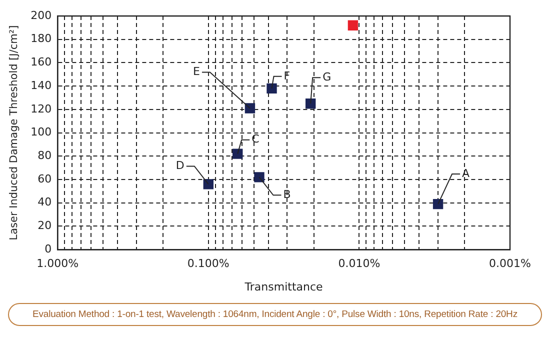 The image size is (550, 340). Describe the element at coordinates (275, 314) in the screenshot. I see `text: Evaluation Method : 1-on-1 test, Wavelength : 1064nm, Incident Angle : 0°, Pulse Width : 10ns, Repetition Rate : 20Hz` at that location.